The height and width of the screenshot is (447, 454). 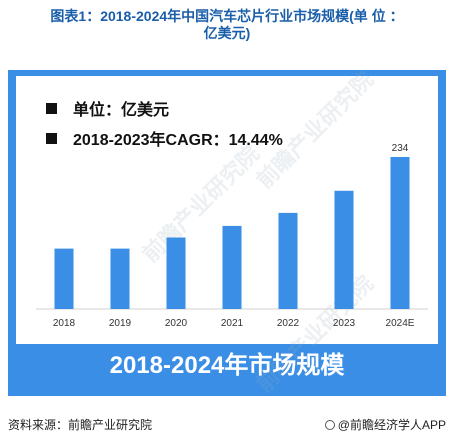 What do you see at coordinates (232, 323) in the screenshot?
I see `x-tick-label-2021: 2021` at bounding box center [232, 323].